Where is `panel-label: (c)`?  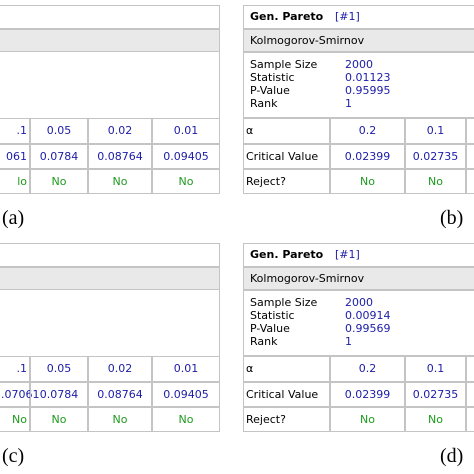 panel-label: (c) is located at coordinates (13, 456).